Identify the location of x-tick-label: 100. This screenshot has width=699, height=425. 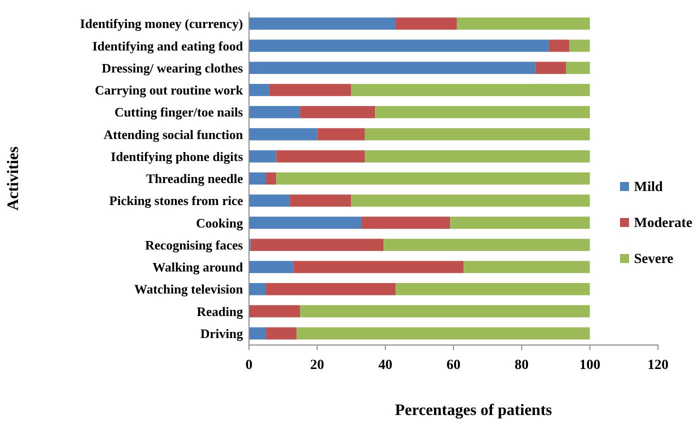
(589, 365).